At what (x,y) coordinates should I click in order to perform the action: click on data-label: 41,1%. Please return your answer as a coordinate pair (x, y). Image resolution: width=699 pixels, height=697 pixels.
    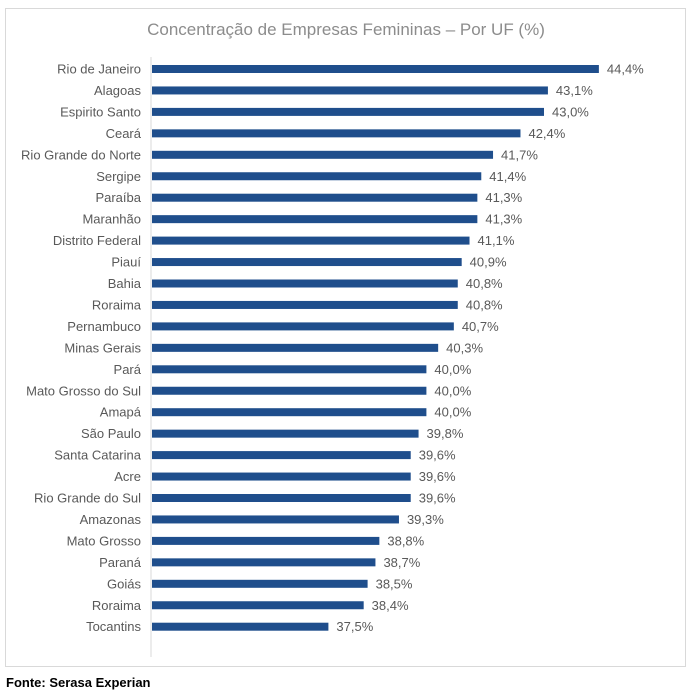
    Looking at the image, I should click on (496, 240).